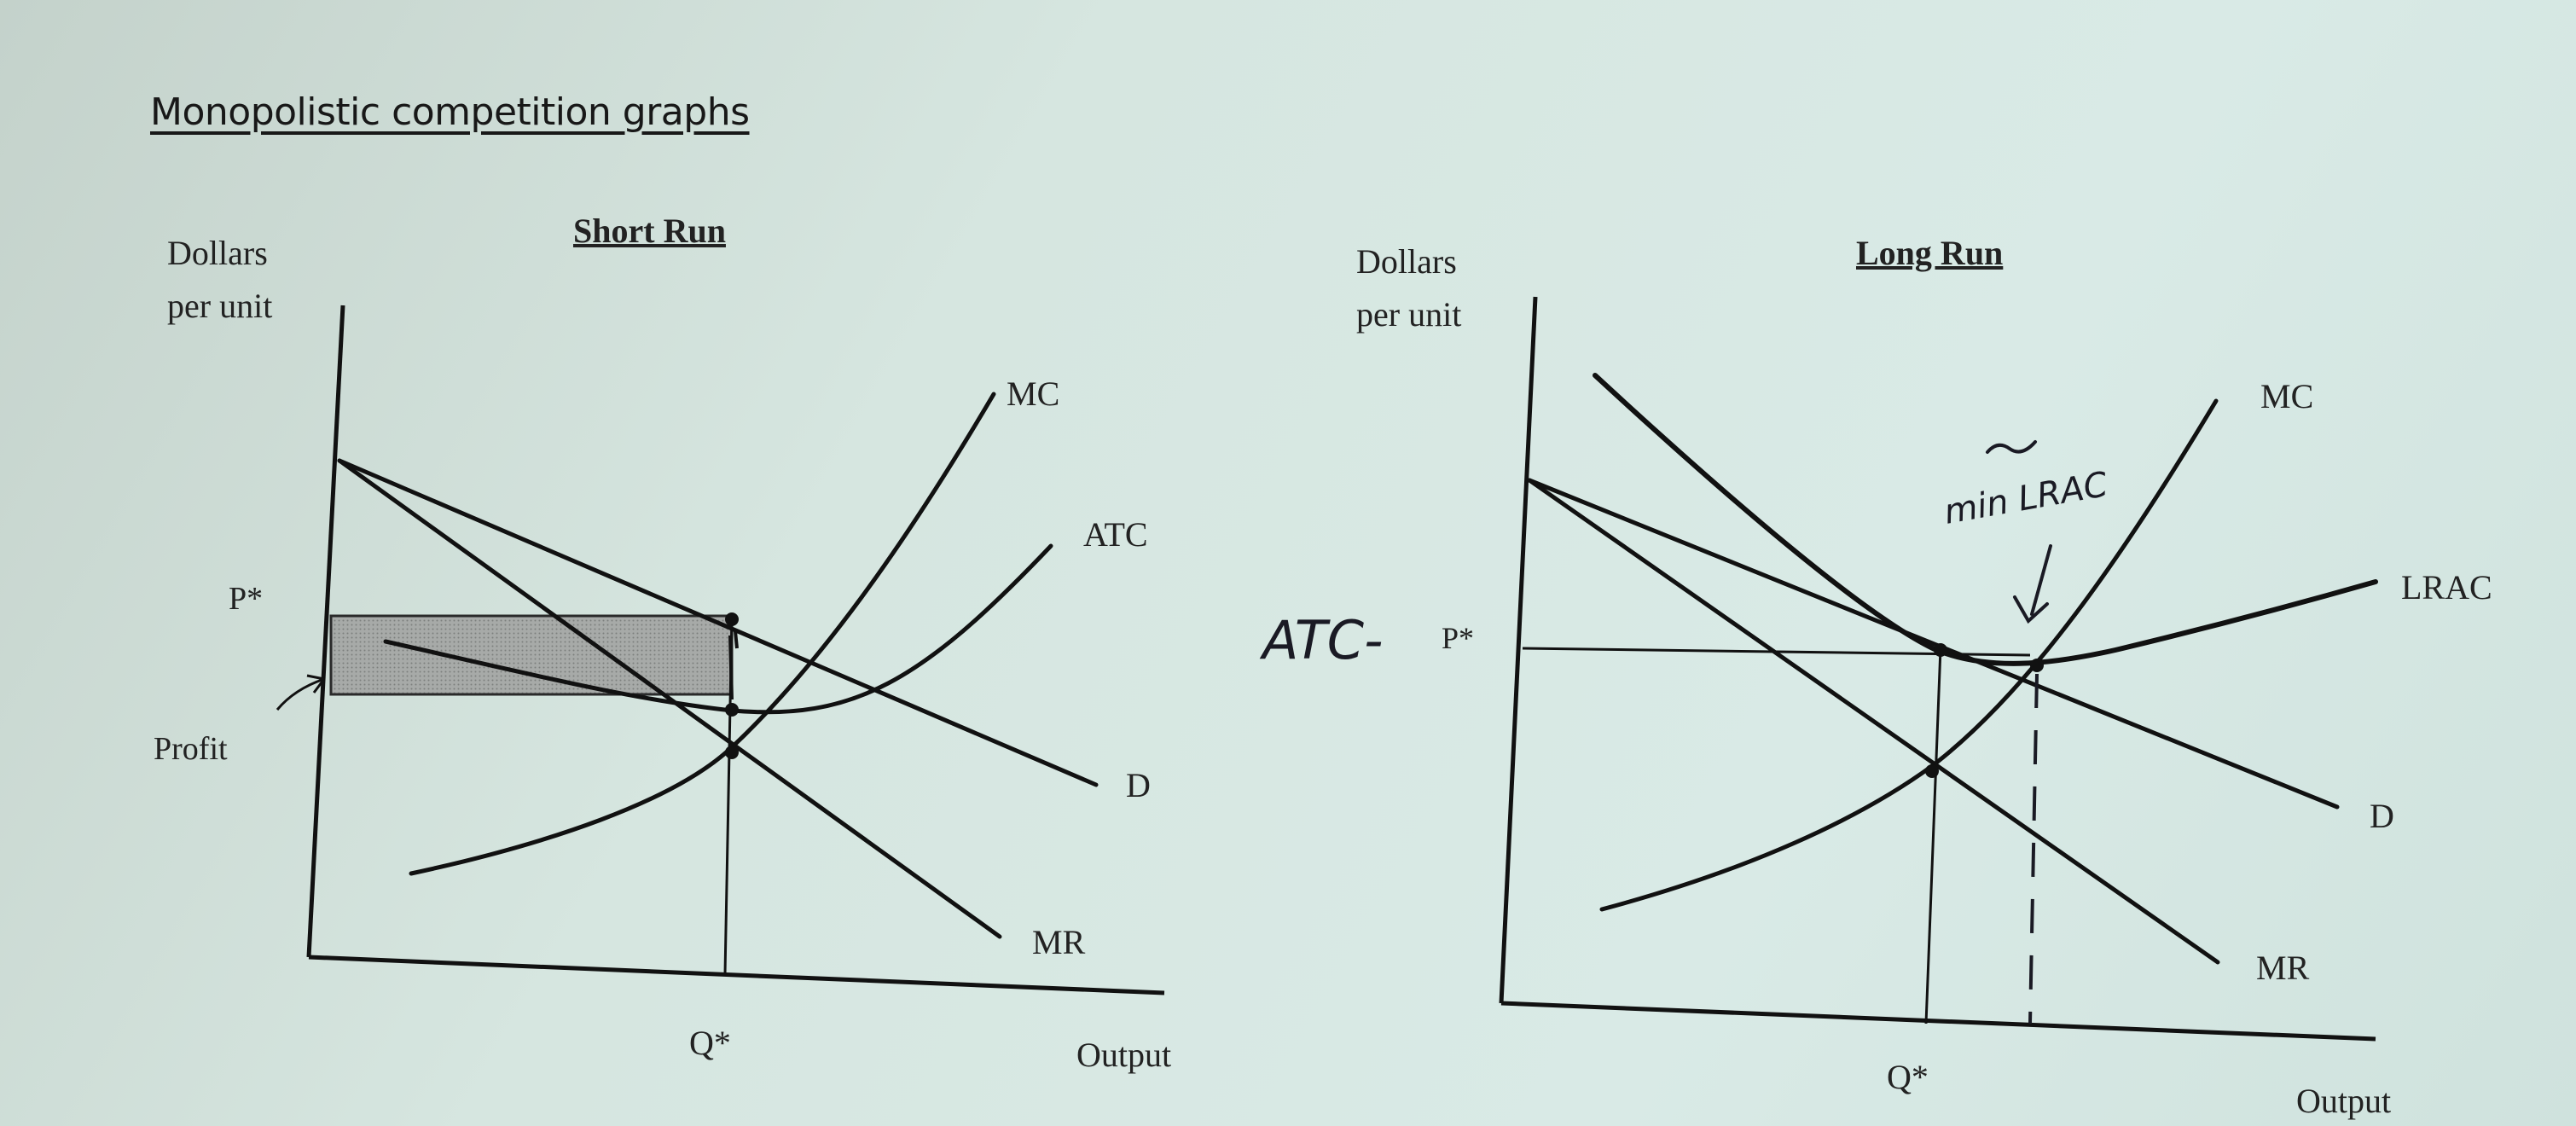 This screenshot has height=1126, width=2576. What do you see at coordinates (1408, 314) in the screenshot?
I see `long-run-y-label-2: per unit` at bounding box center [1408, 314].